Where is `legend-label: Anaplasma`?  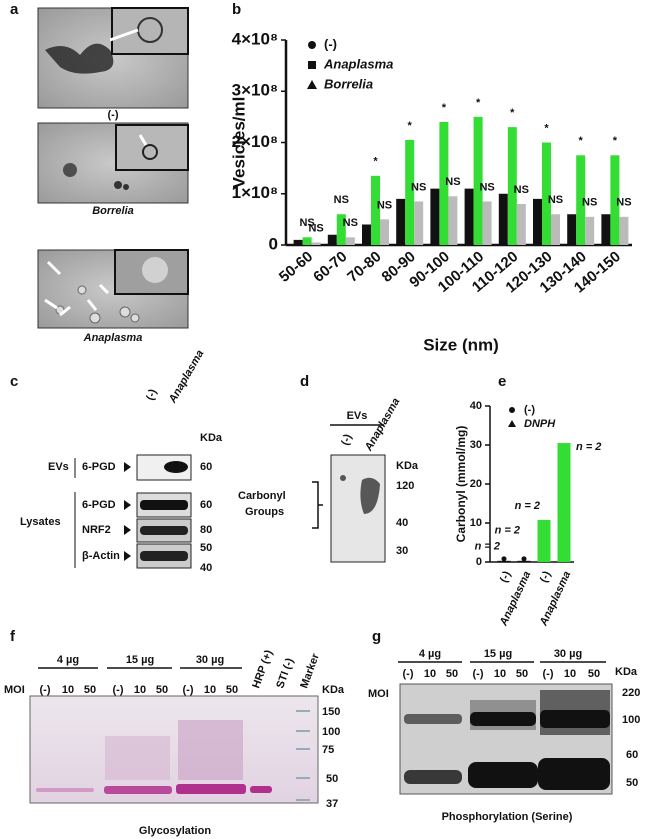
legend-label: Anaplasma is located at coordinates (358, 63).